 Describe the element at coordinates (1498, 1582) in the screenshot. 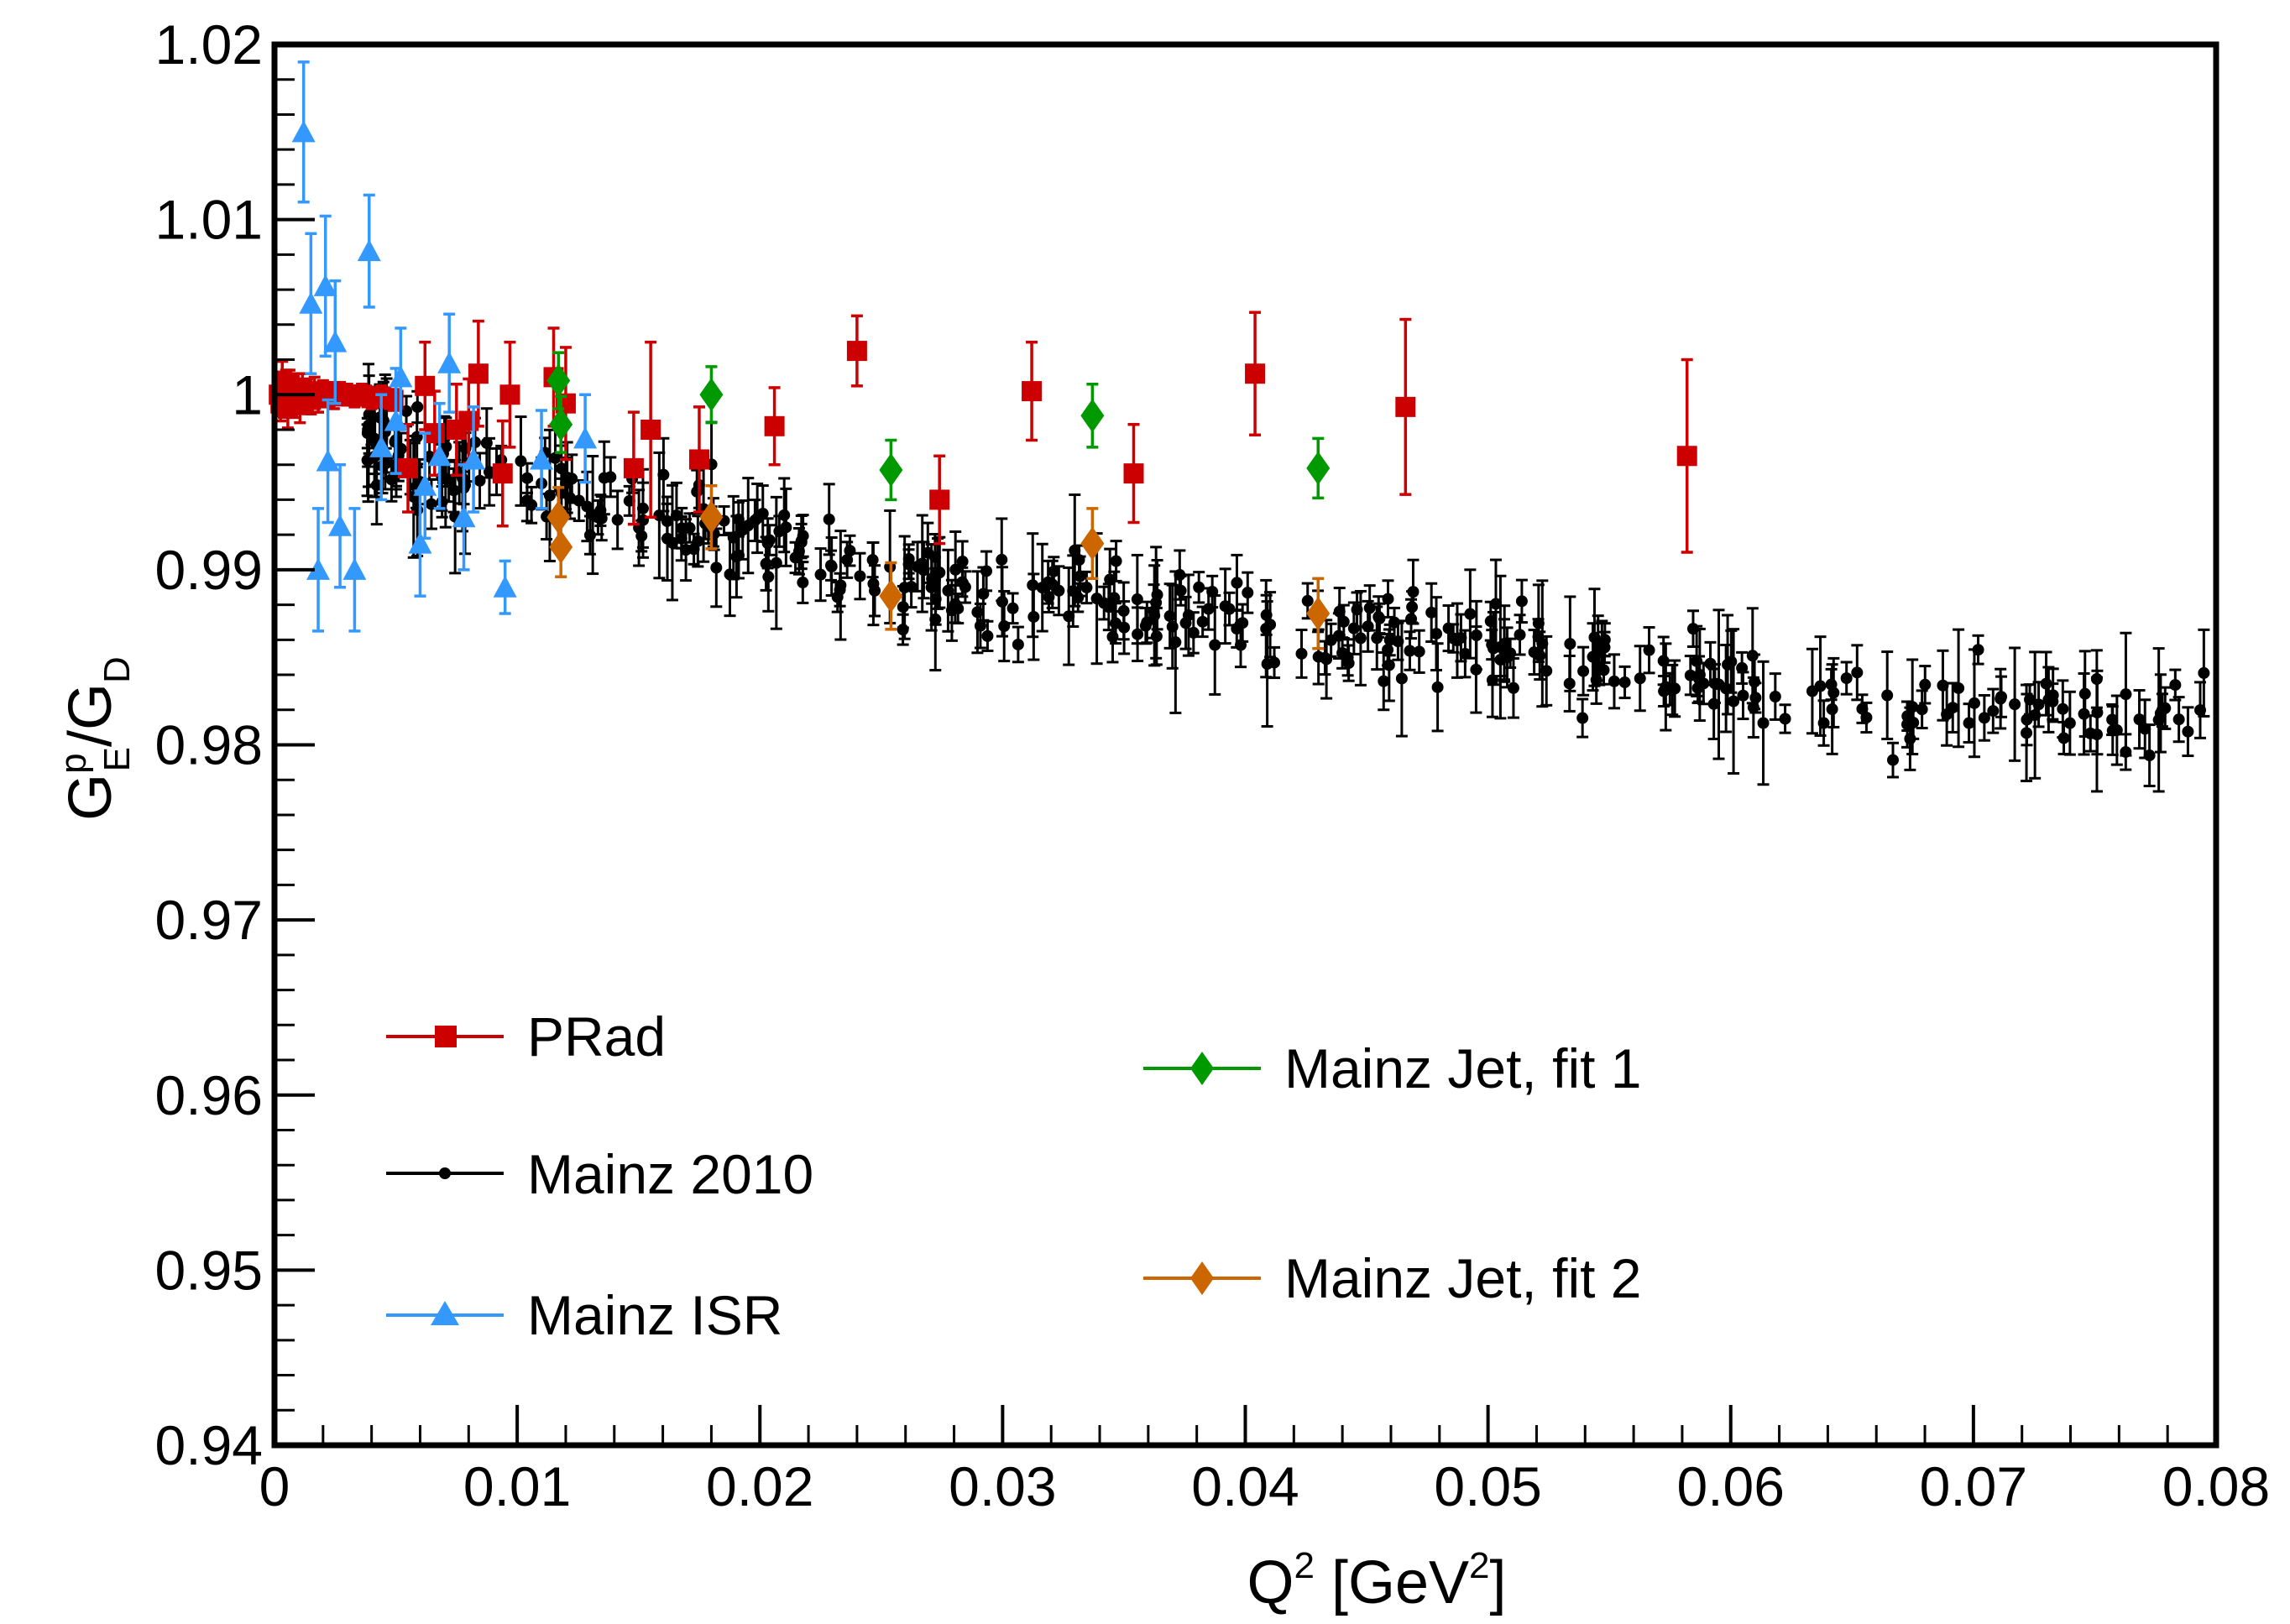

I see `x-title-end: ]` at that location.